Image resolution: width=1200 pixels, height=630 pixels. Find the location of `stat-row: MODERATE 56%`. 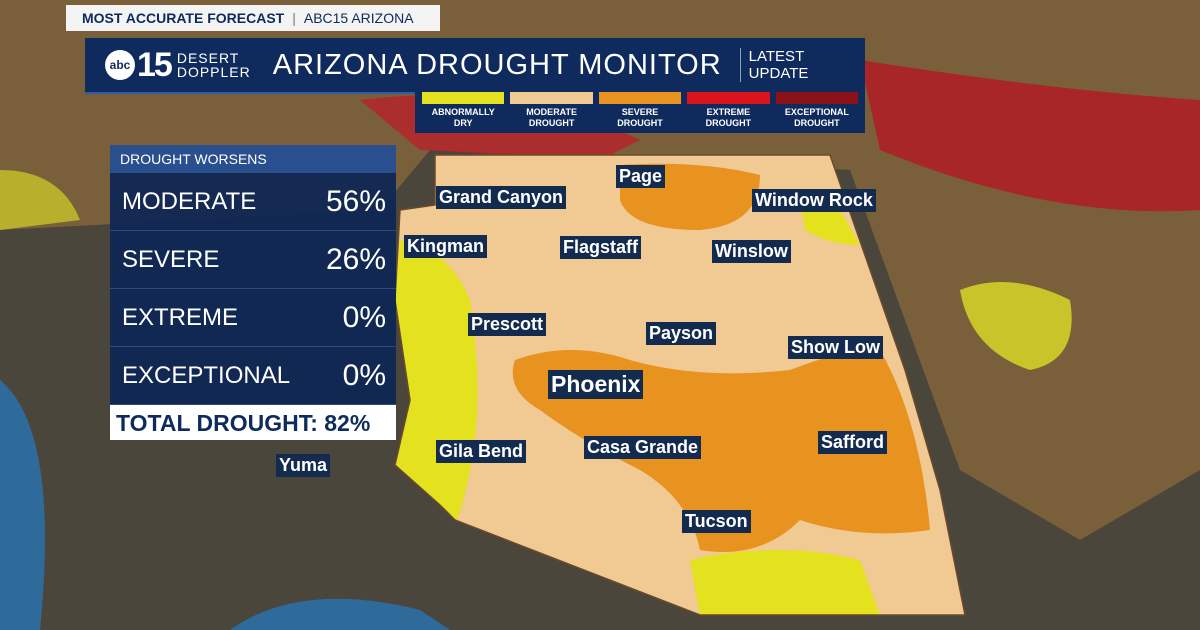

stat-row: MODERATE 56% is located at coordinates (253, 202).